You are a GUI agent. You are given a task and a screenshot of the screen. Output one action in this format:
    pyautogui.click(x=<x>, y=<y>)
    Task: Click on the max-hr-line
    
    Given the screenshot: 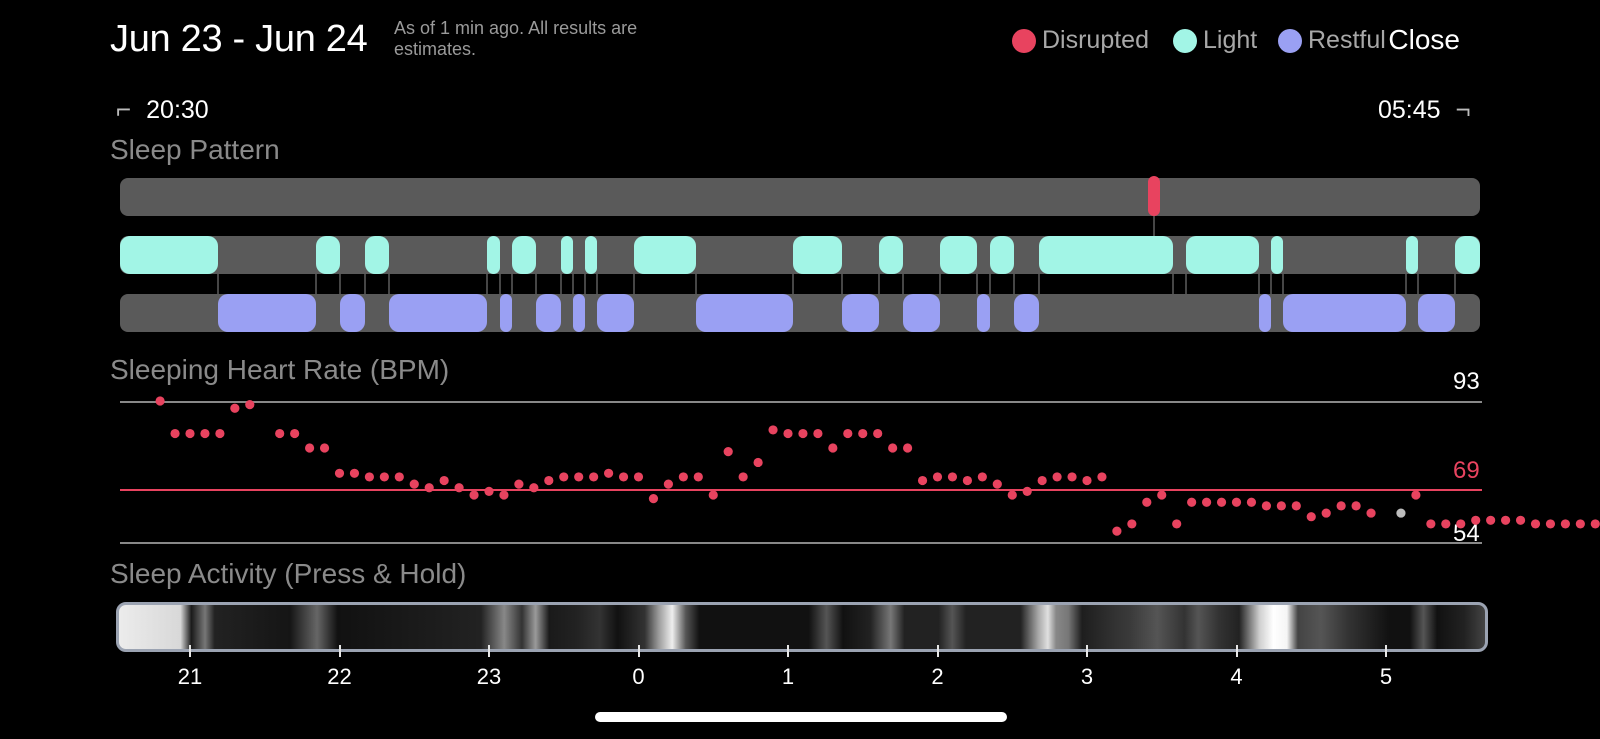 What is the action you would take?
    pyautogui.click(x=801, y=402)
    